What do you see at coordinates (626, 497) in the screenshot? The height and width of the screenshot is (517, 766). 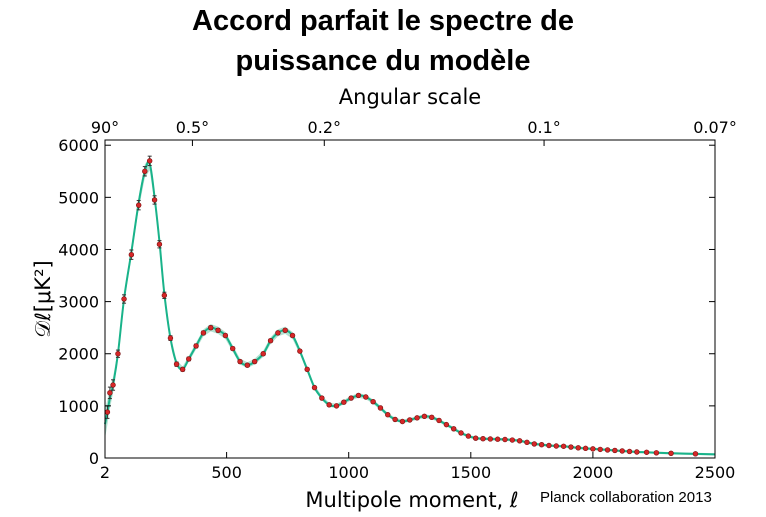 I see `credit-text: Planck collaboration 2013` at bounding box center [626, 497].